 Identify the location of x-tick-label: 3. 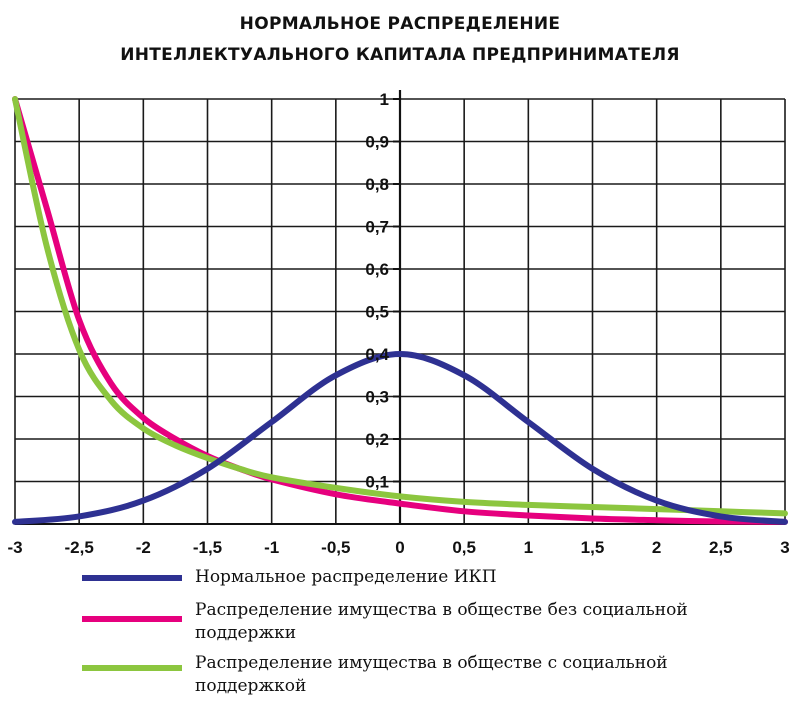
(784, 547).